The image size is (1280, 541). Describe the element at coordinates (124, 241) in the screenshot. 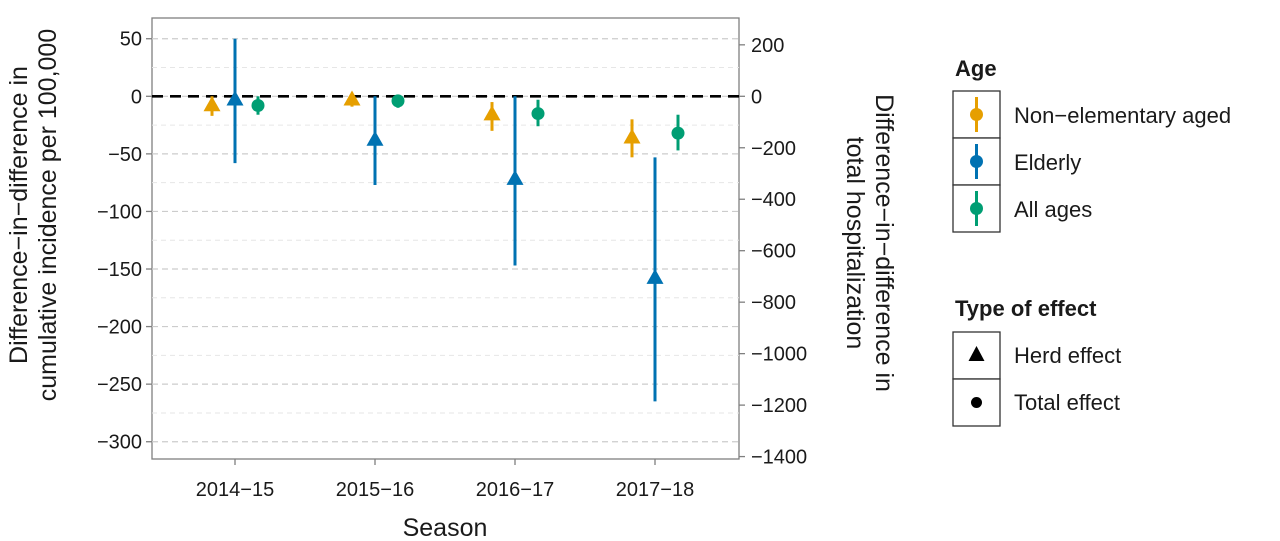

I see `y-left-axis: 50 0 −50 −100 −150 −200 −250 −300` at that location.